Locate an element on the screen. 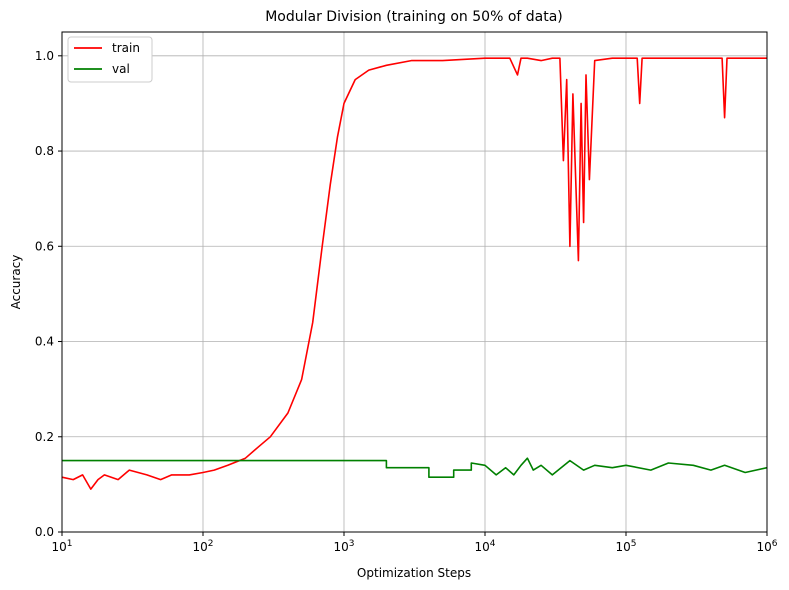 This screenshot has width=789, height=590. x-tick-label: 10⁴ is located at coordinates (484, 546).